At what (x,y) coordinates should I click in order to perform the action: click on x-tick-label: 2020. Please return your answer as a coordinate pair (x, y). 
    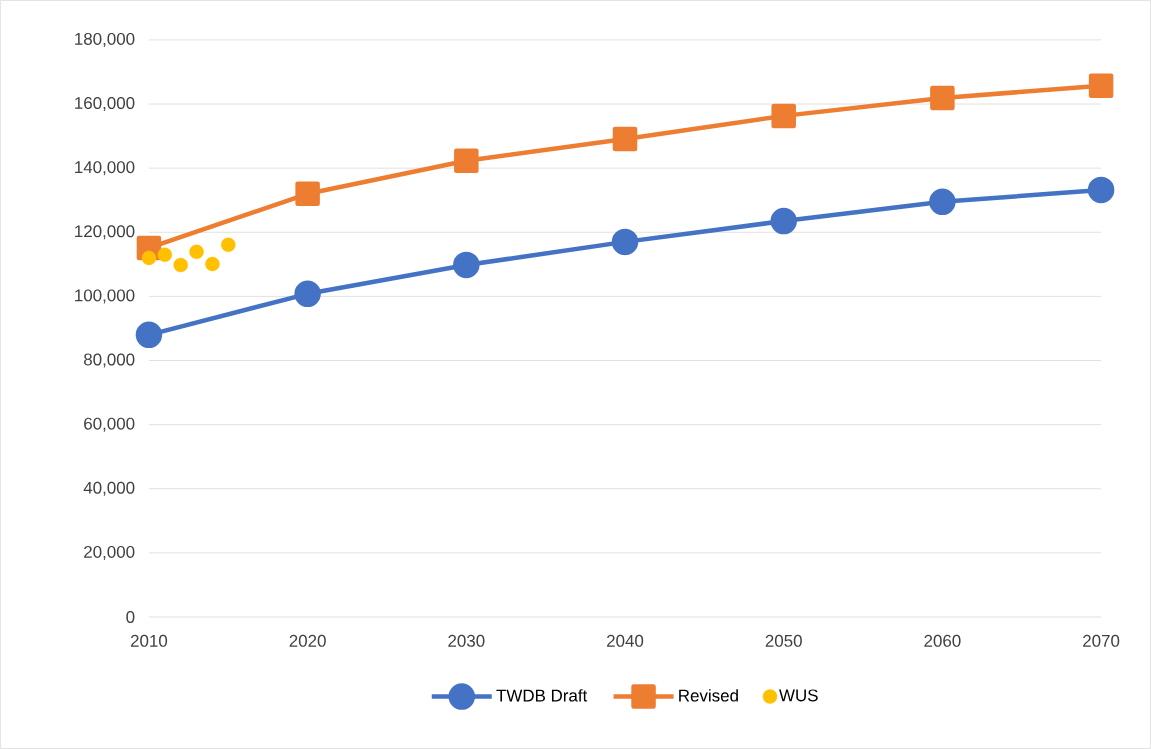
    Looking at the image, I should click on (307, 640).